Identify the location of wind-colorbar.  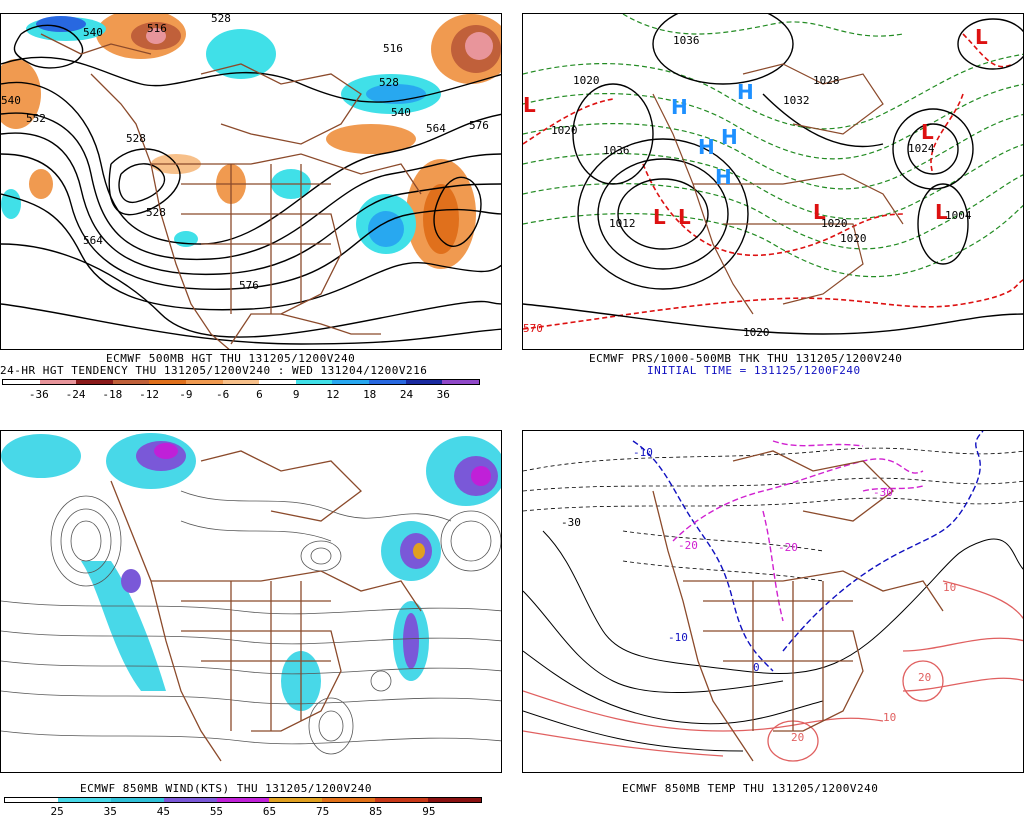
(243, 800).